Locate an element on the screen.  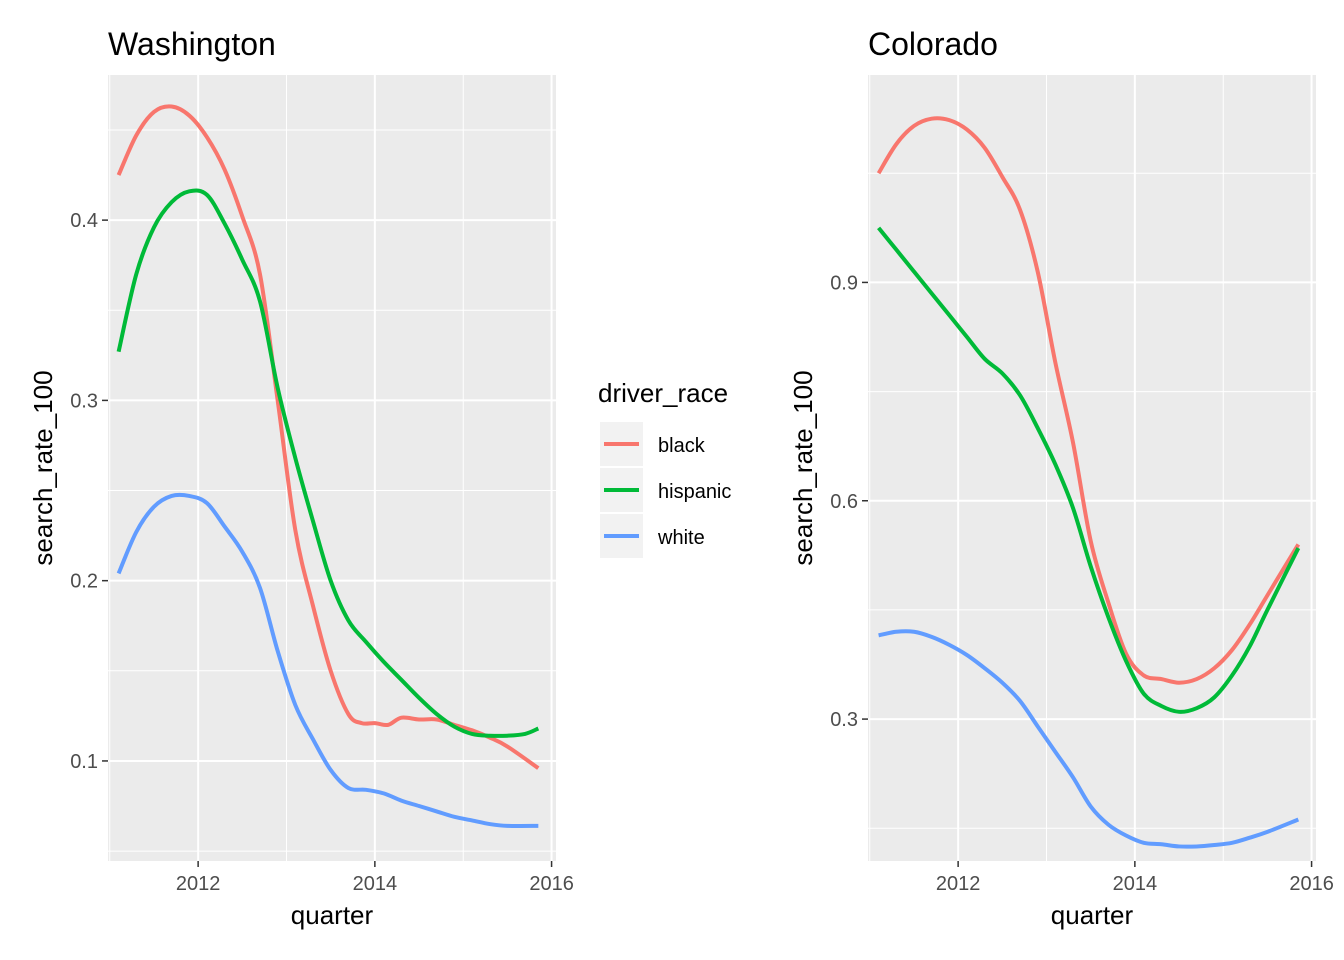
y-tick-label: 0.1 is located at coordinates (84, 762).